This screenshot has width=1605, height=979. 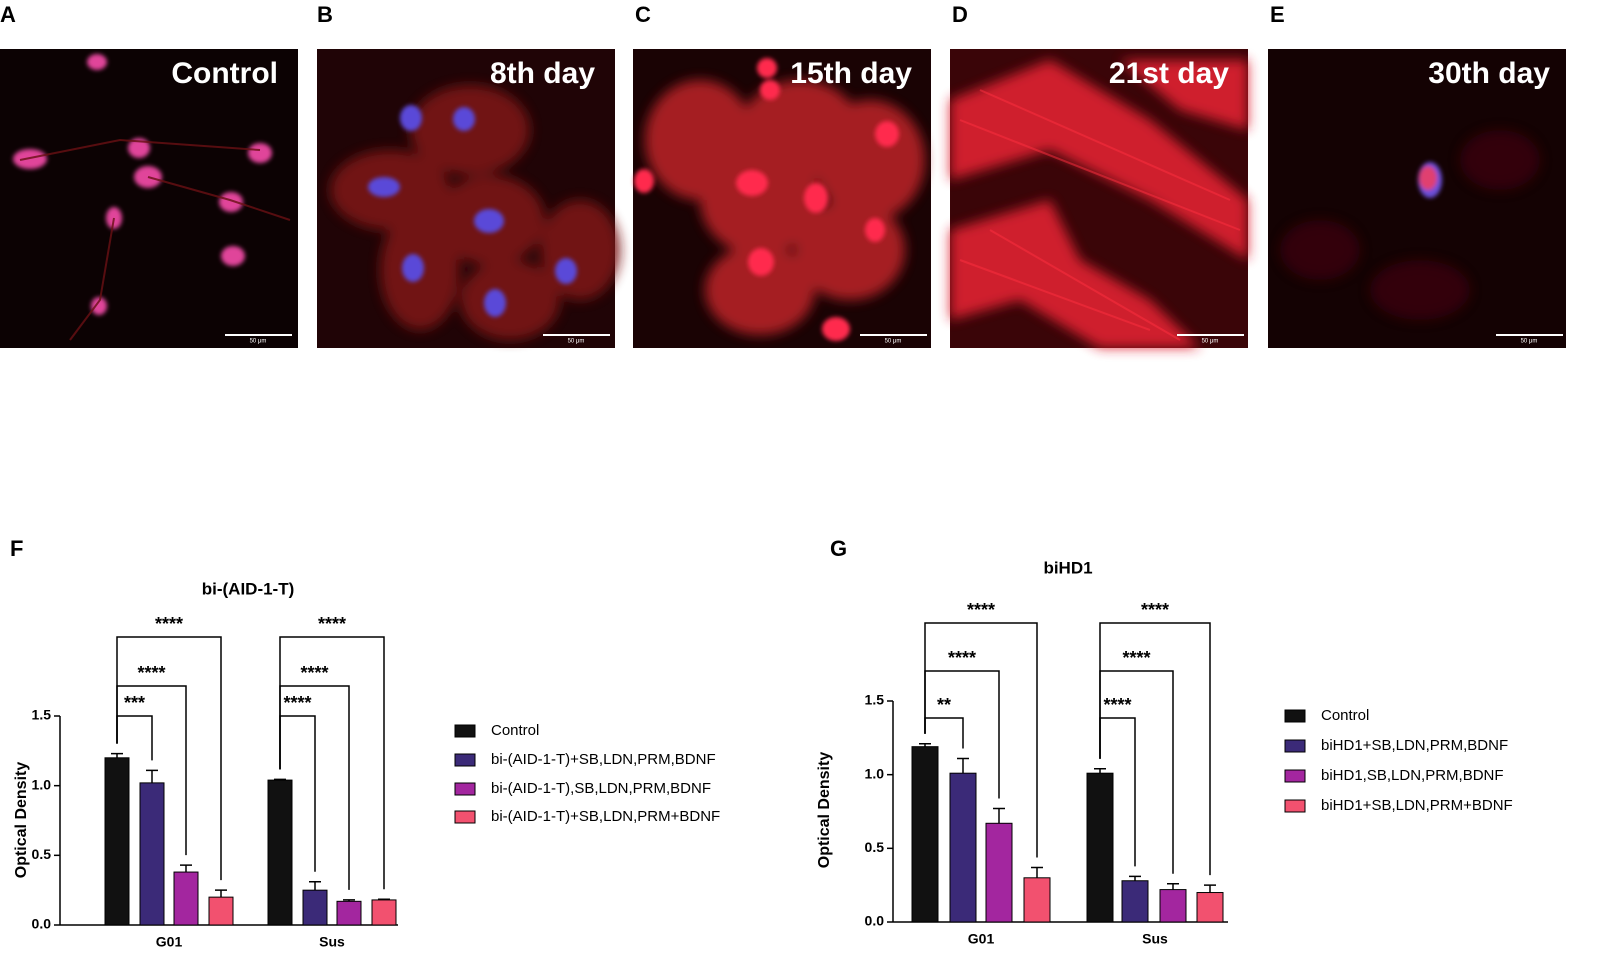 What do you see at coordinates (134, 703) in the screenshot?
I see `significance-label: ***` at bounding box center [134, 703].